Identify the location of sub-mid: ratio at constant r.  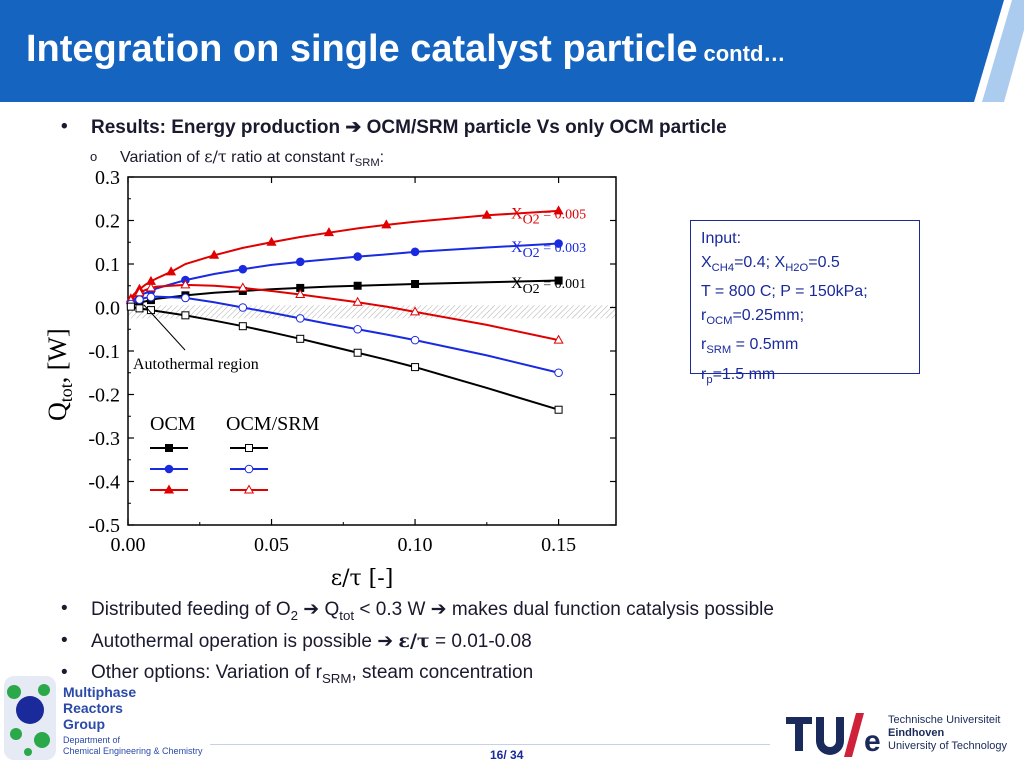
(290, 157).